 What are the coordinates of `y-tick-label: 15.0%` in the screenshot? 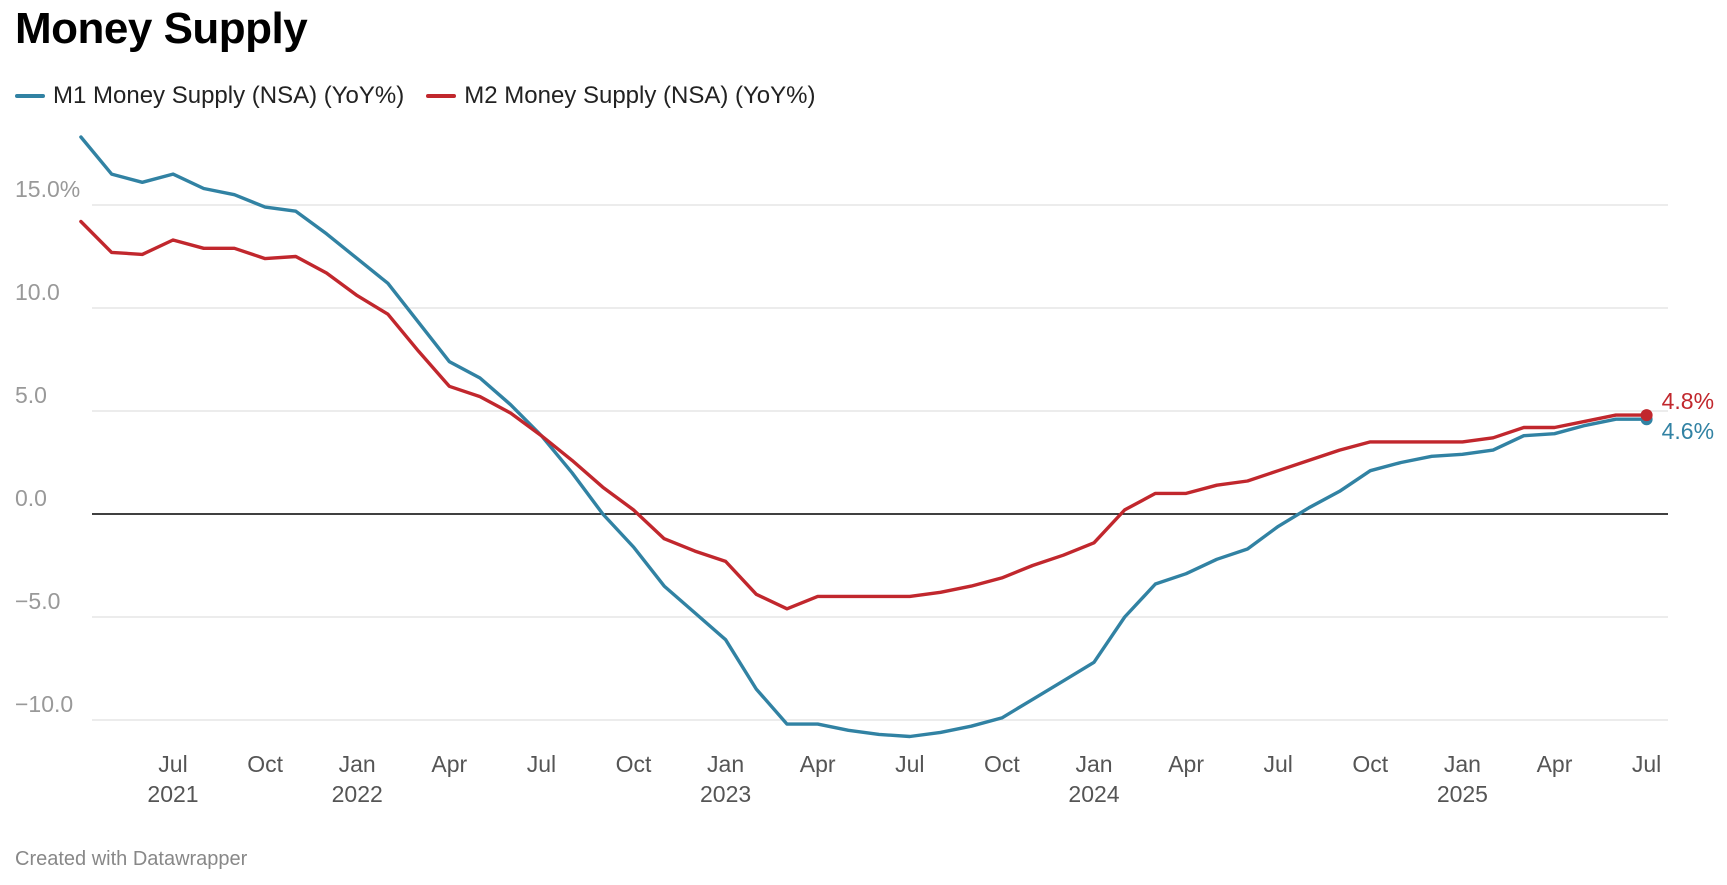 It's located at (47, 189).